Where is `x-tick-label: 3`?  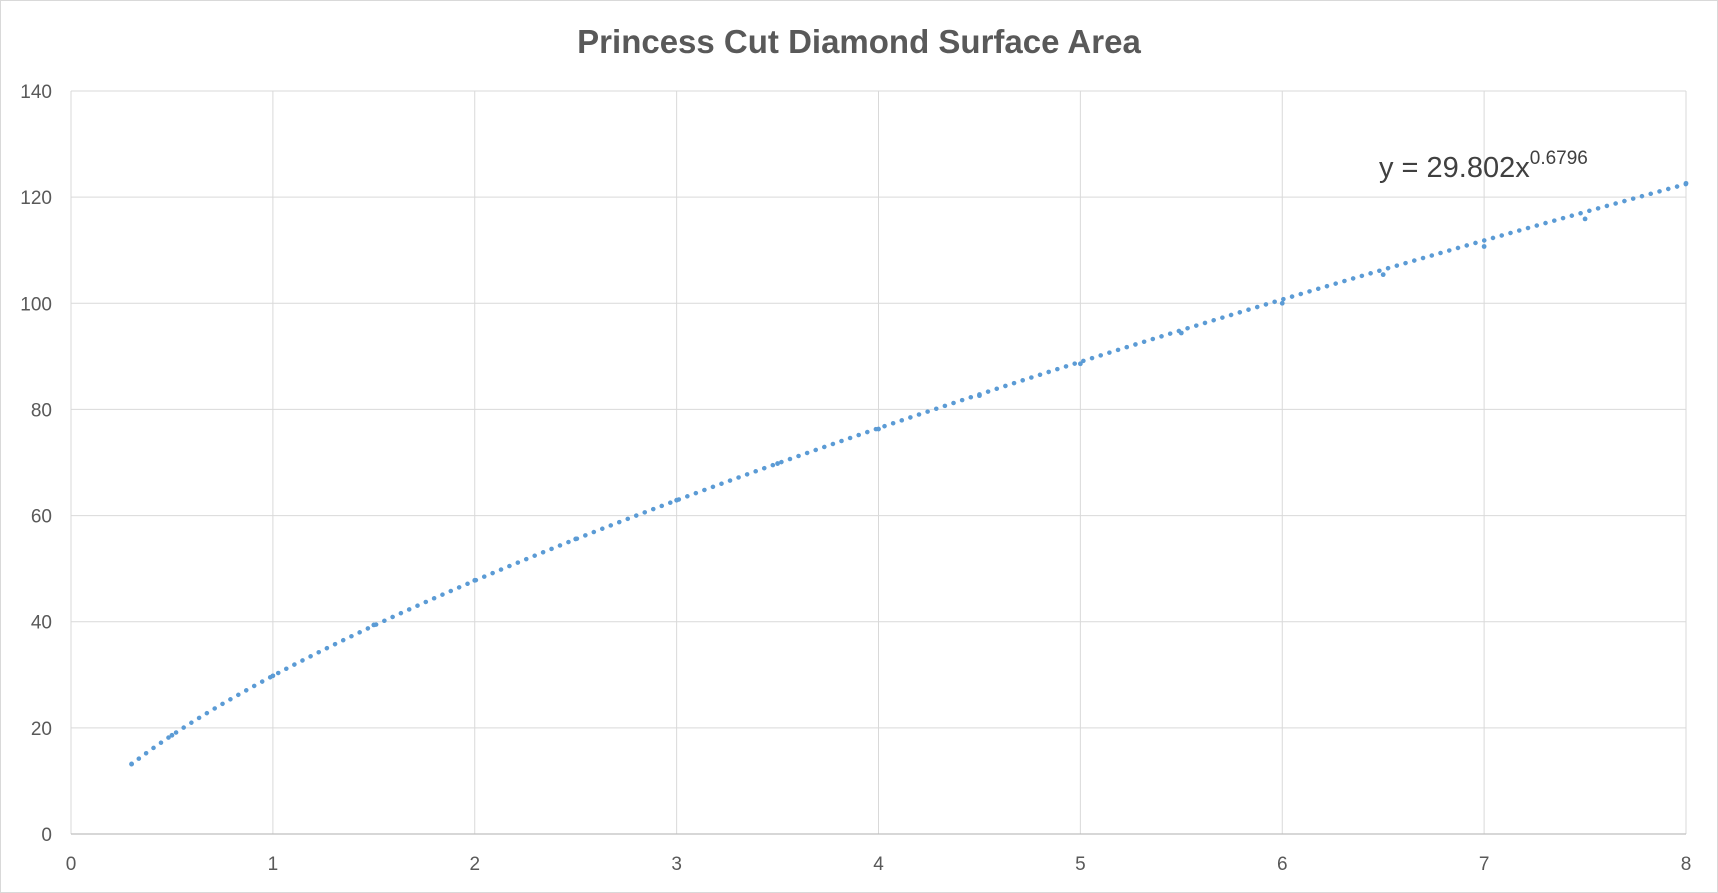 x-tick-label: 3 is located at coordinates (676, 864).